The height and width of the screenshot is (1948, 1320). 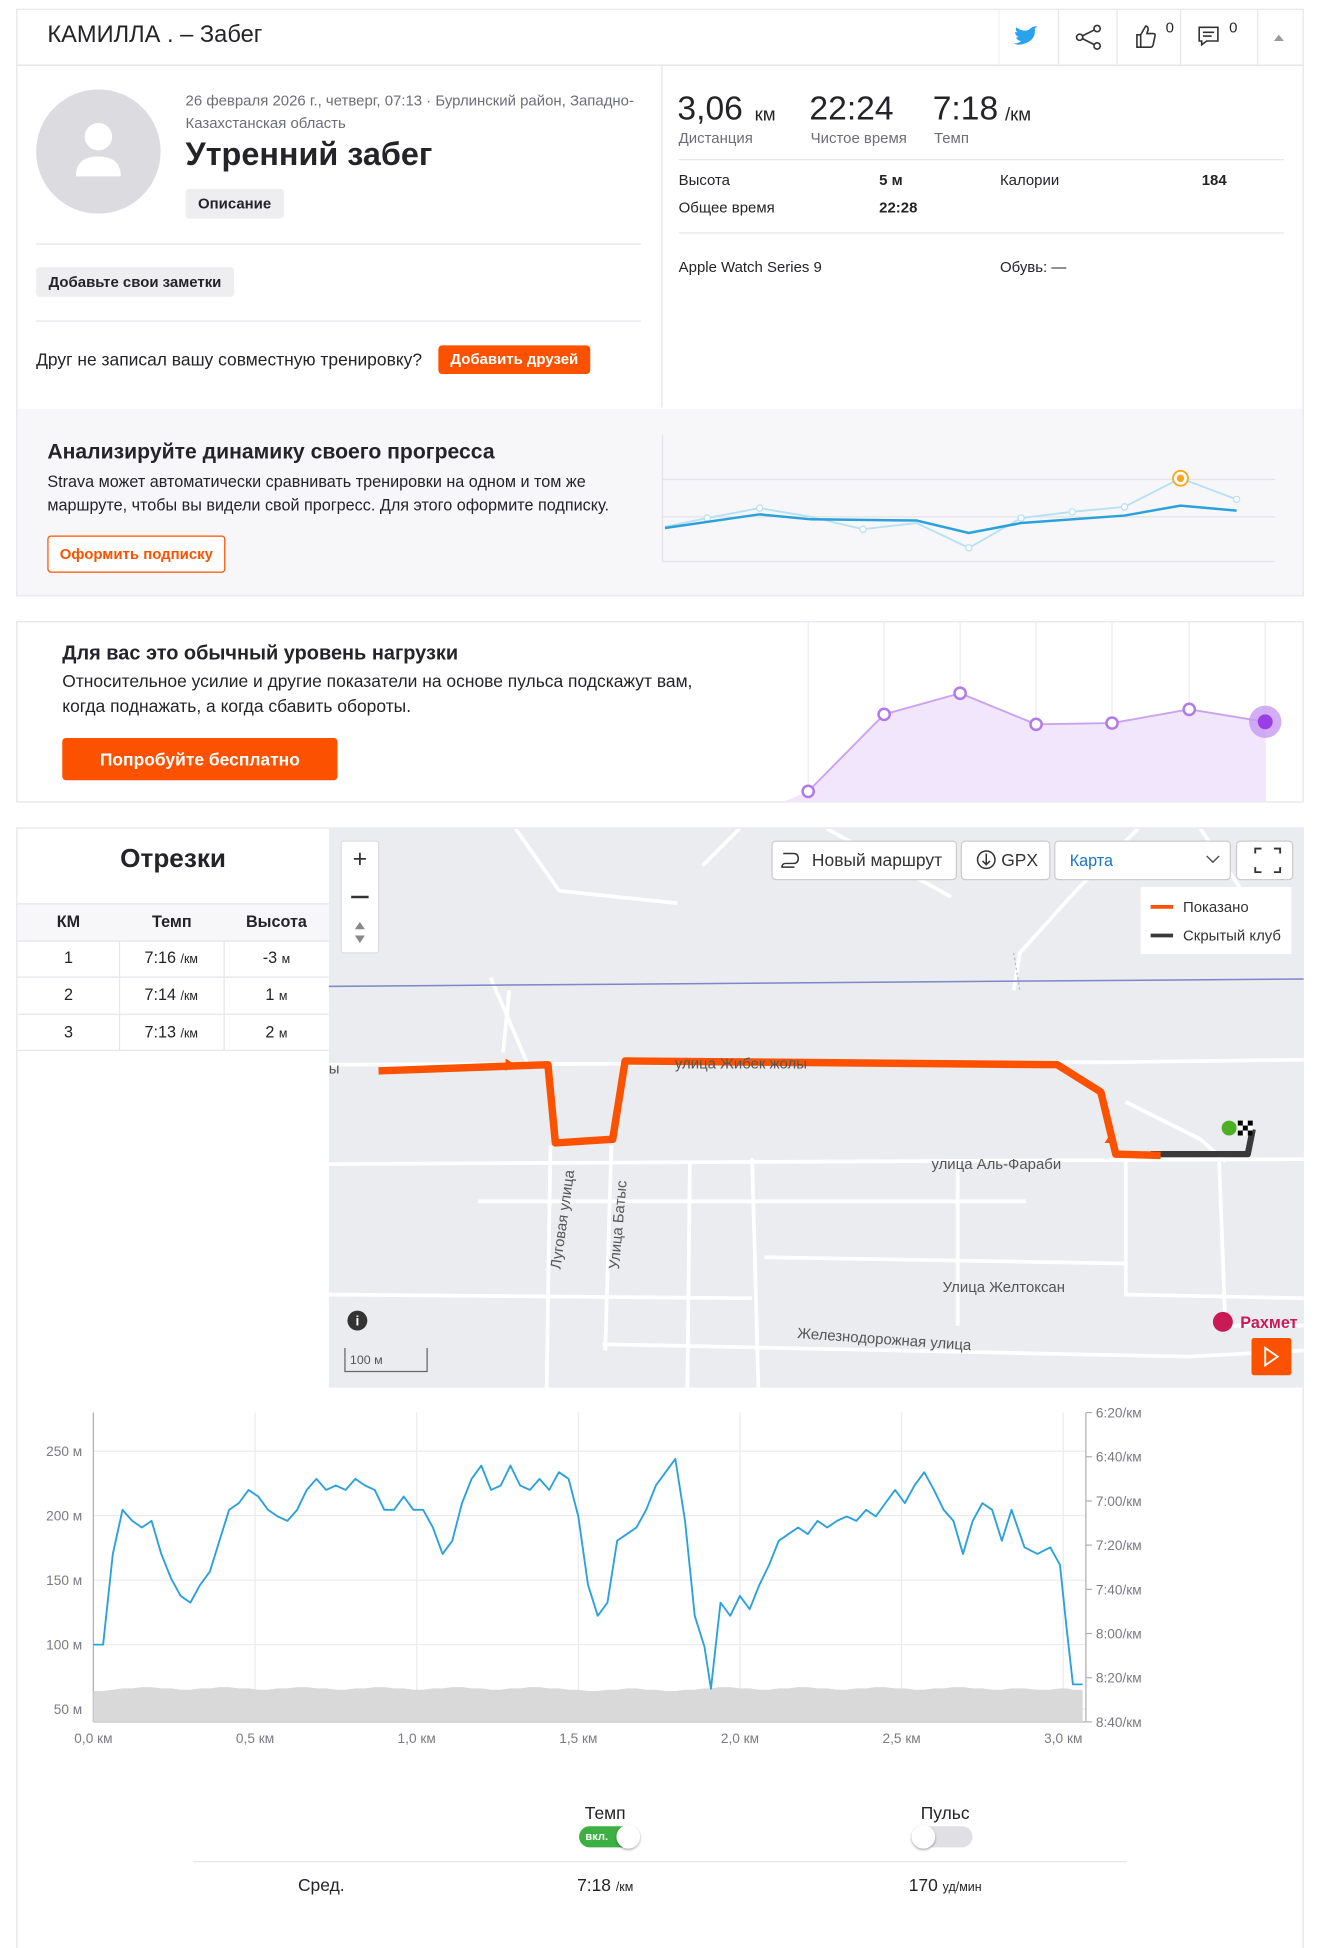 What do you see at coordinates (750, 267) in the screenshot?
I see `device: Apple Watch Series 9` at bounding box center [750, 267].